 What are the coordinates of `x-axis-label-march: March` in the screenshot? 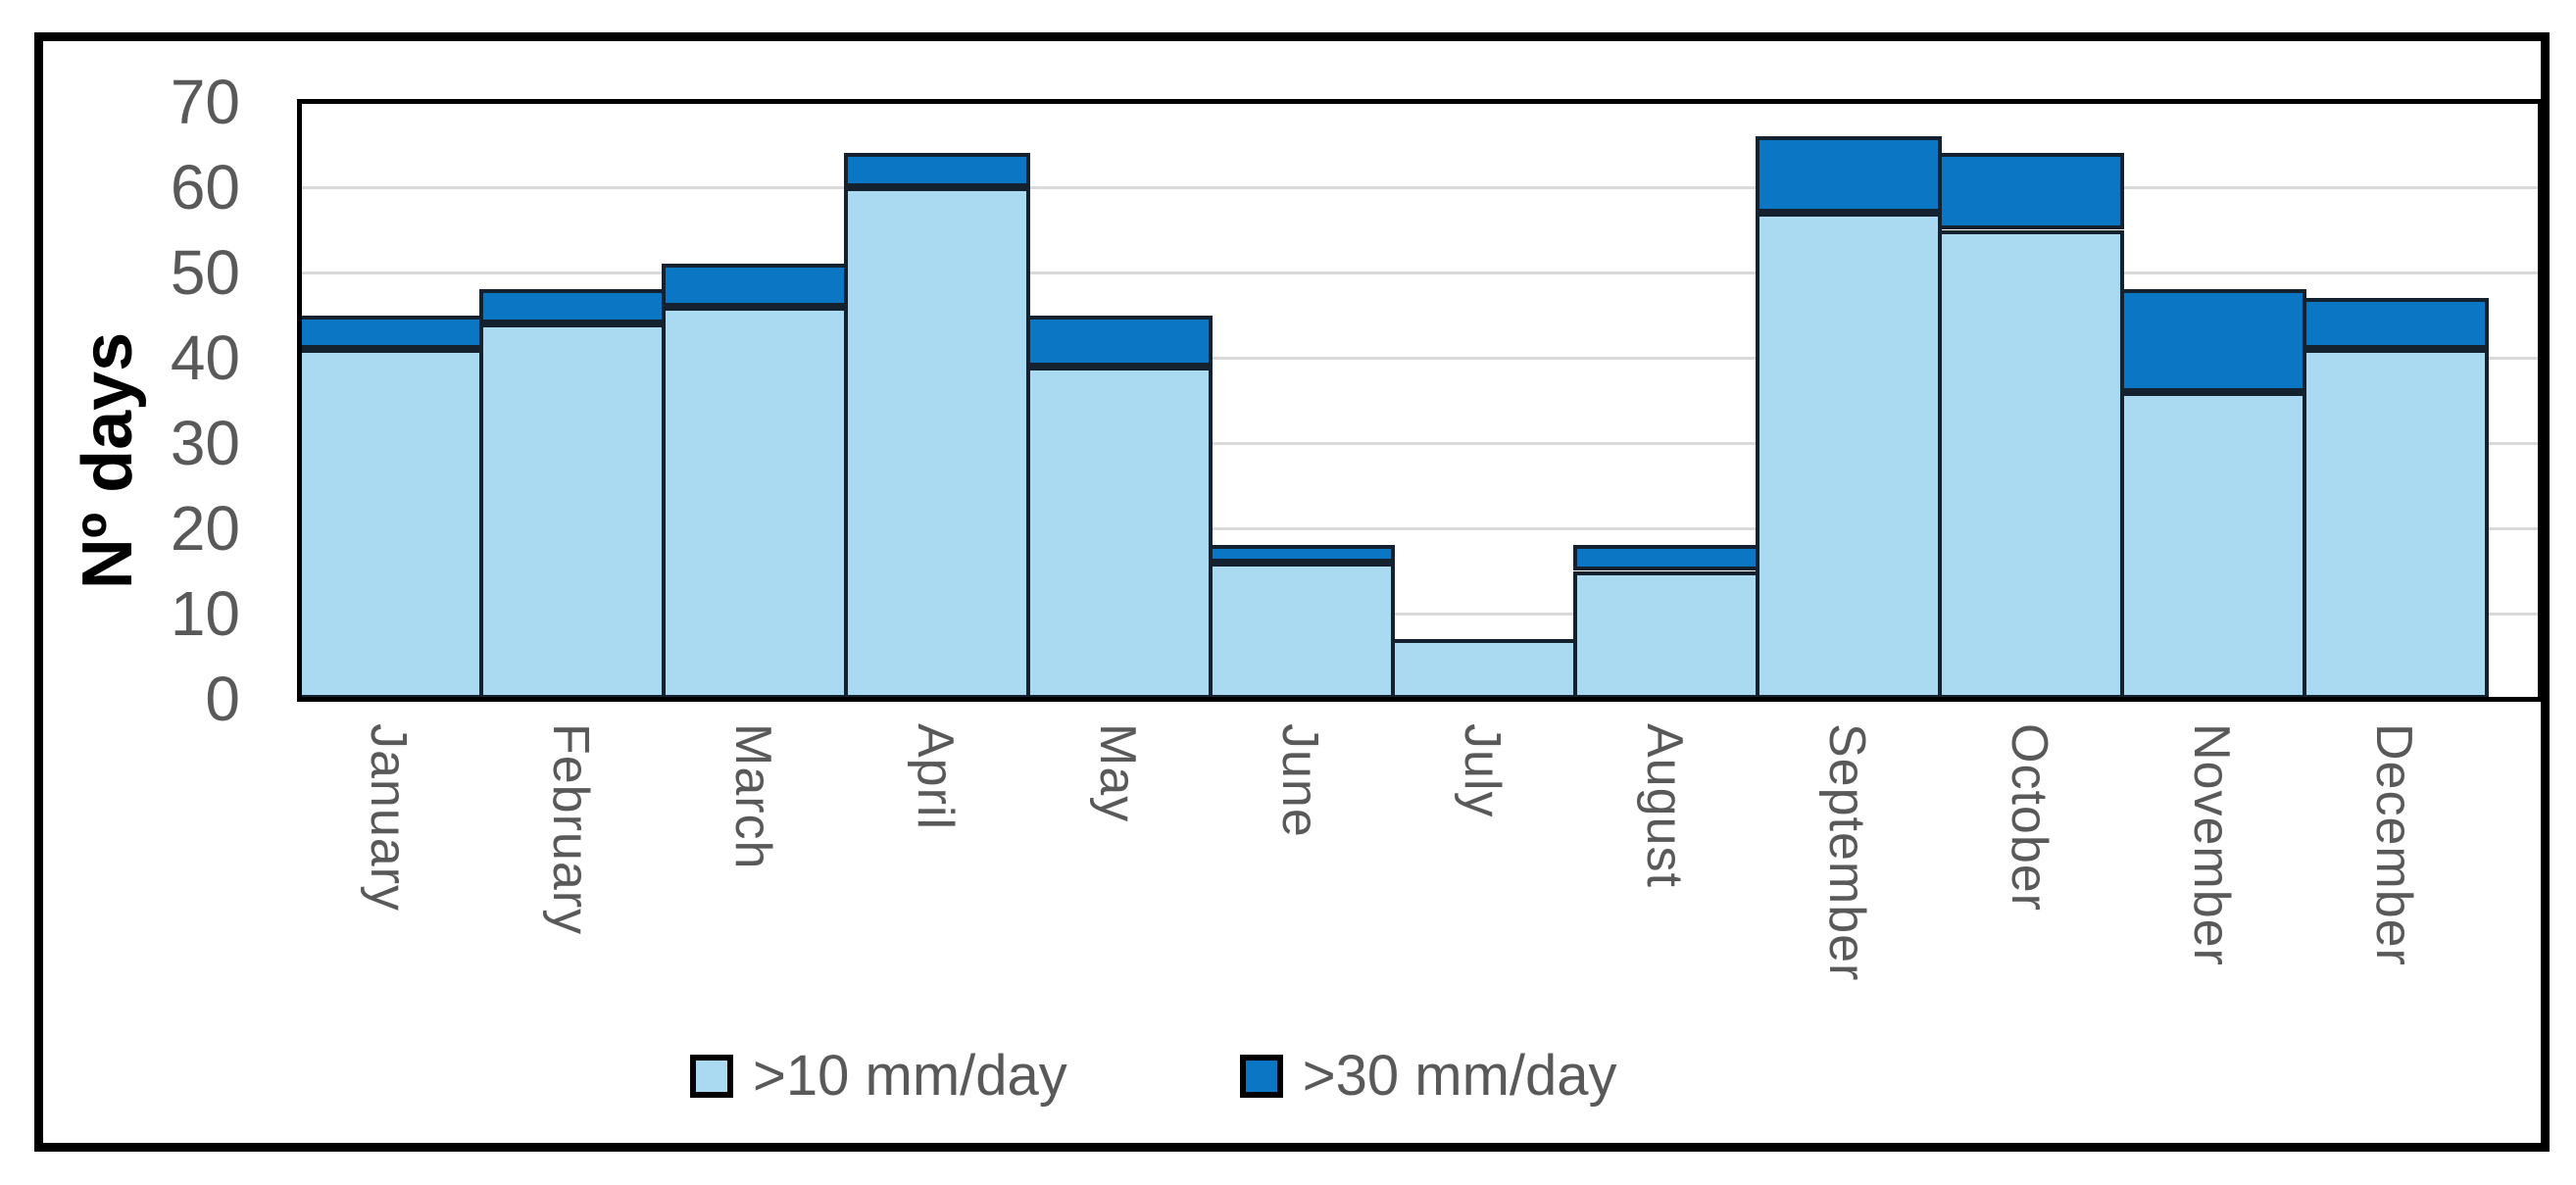 It's located at (752, 797).